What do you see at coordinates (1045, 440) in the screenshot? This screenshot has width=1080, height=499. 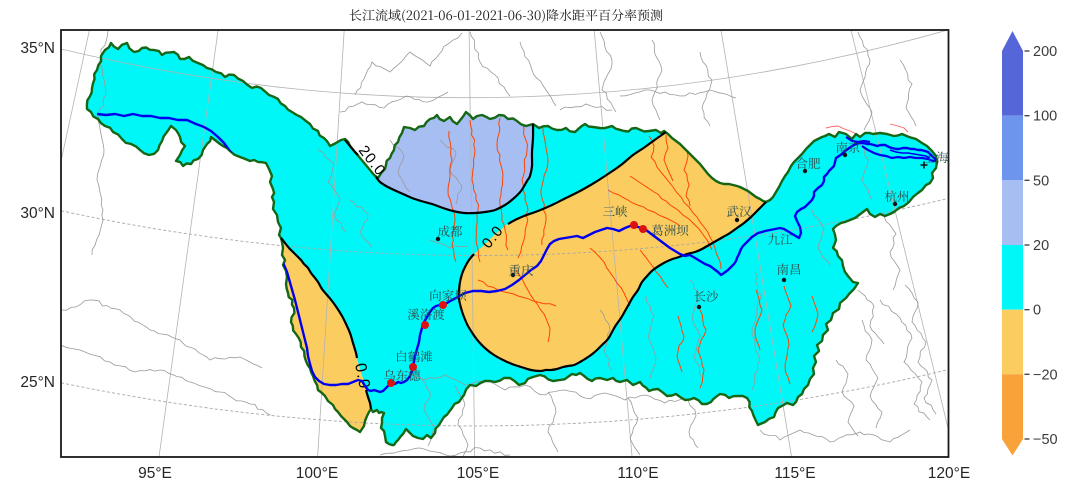 I see `svg-text: −50` at bounding box center [1045, 440].